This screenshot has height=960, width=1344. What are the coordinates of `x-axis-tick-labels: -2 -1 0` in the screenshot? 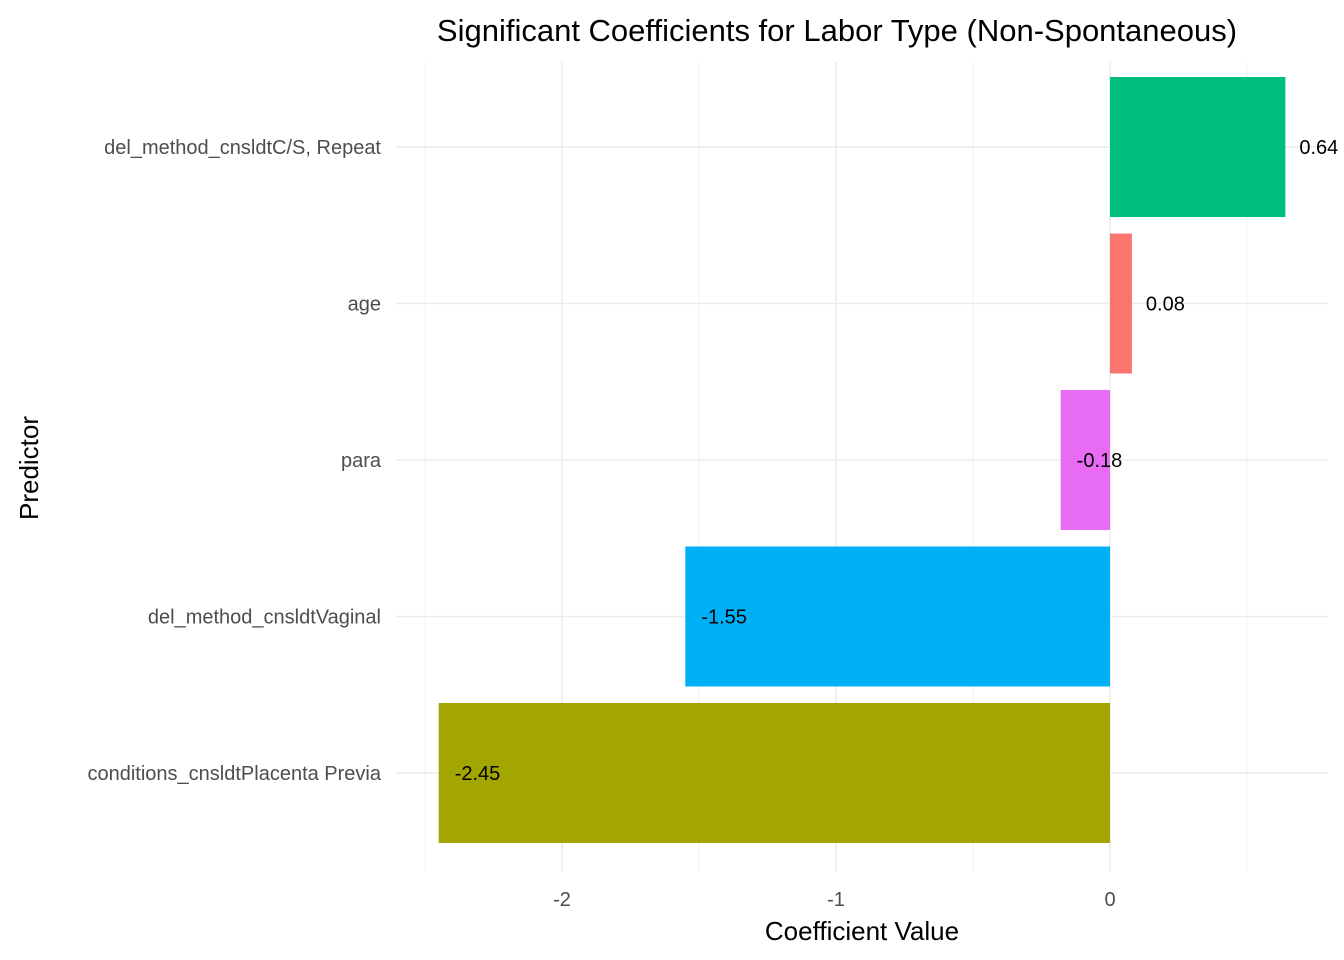 It's located at (834, 900).